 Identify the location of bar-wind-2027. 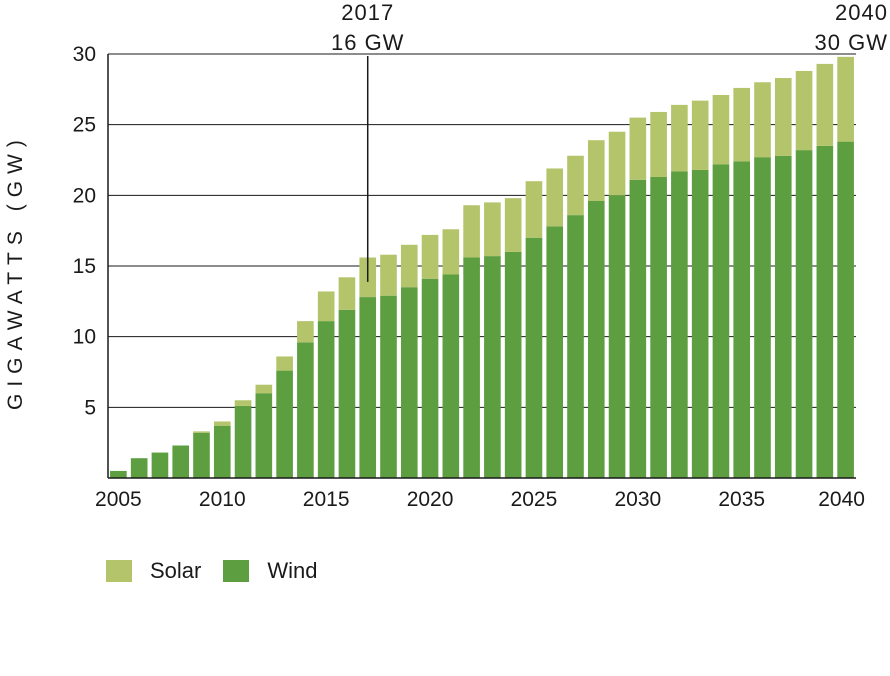
(575, 346).